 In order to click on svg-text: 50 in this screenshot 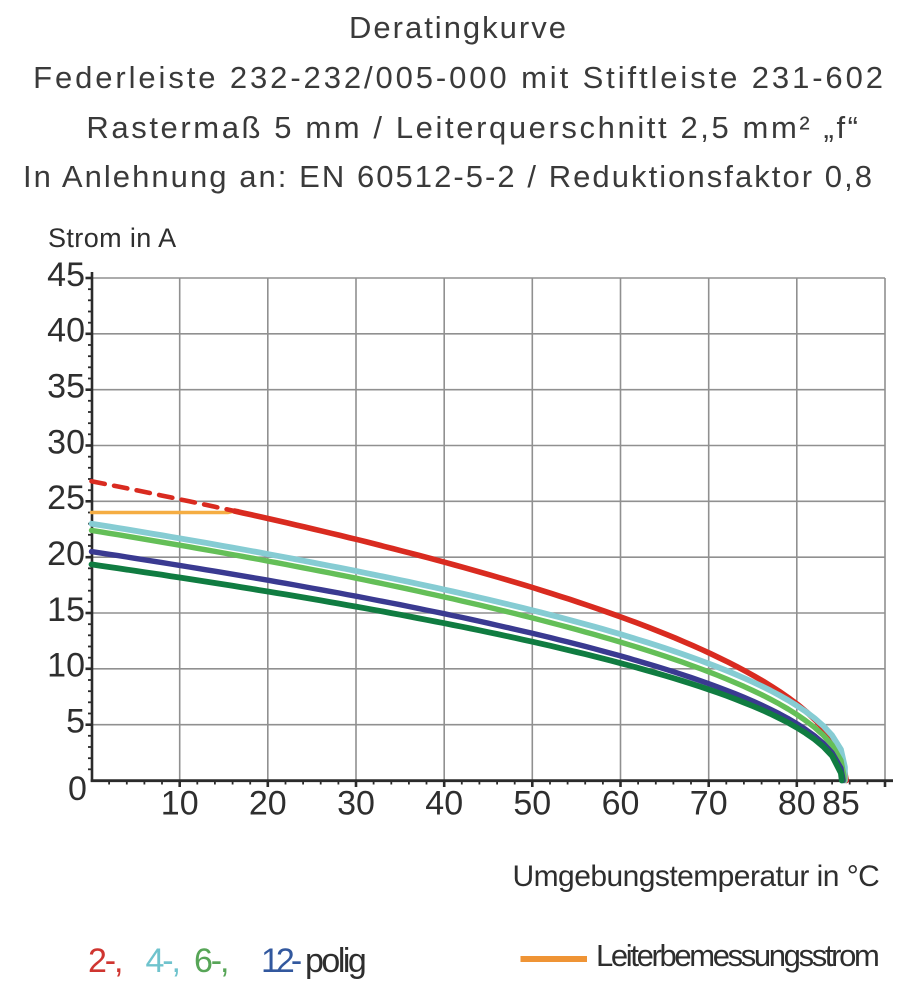, I will do `click(532, 804)`.